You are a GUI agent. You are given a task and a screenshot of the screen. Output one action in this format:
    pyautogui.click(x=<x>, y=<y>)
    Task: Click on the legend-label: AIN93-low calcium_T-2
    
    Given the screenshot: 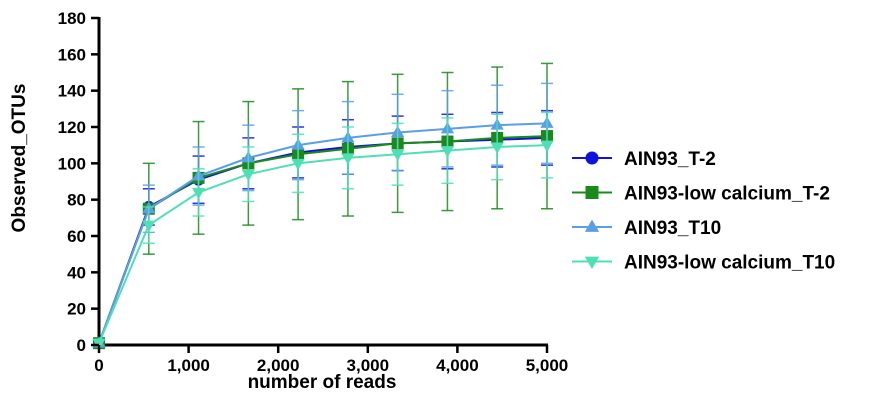 What is the action you would take?
    pyautogui.click(x=727, y=194)
    